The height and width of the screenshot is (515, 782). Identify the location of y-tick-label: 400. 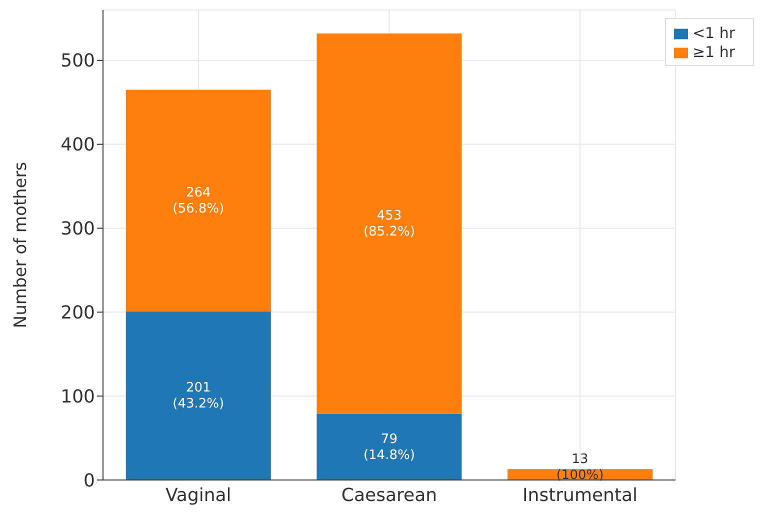
(77, 145).